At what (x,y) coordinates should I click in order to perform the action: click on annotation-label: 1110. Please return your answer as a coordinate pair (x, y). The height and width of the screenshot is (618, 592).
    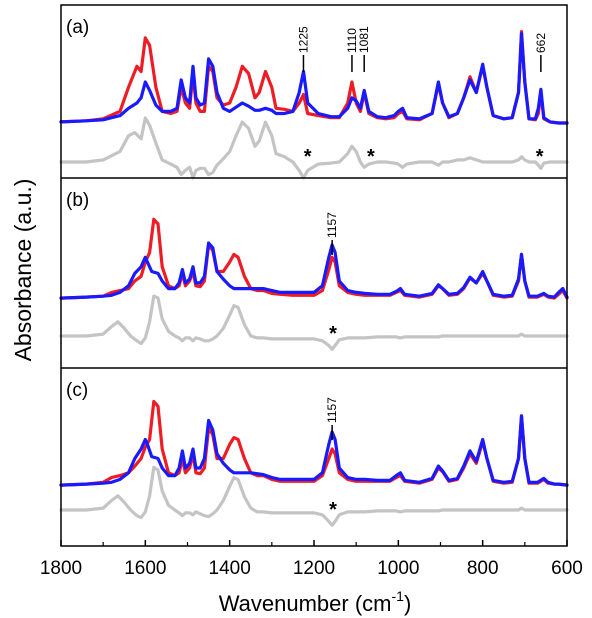
    Looking at the image, I should click on (352, 40).